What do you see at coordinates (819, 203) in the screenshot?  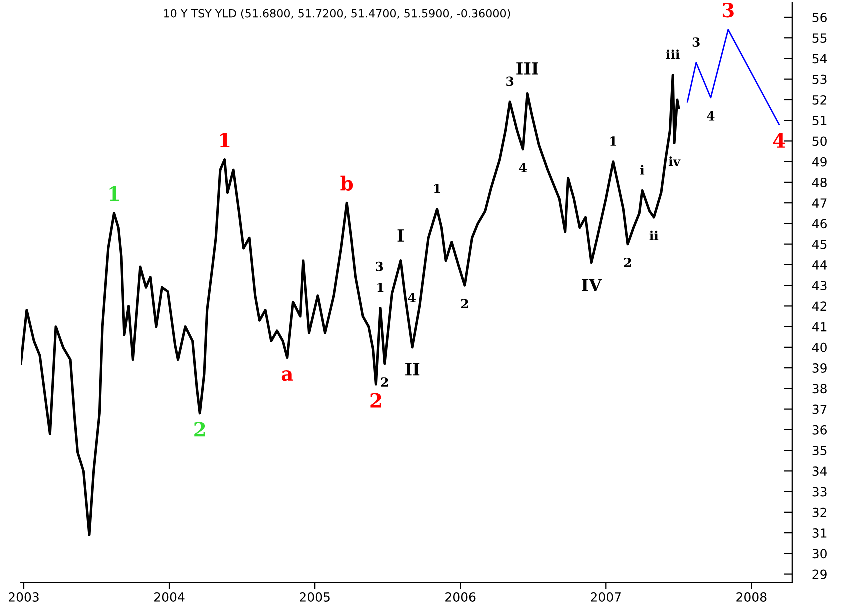 I see `y-tick-label: 47` at bounding box center [819, 203].